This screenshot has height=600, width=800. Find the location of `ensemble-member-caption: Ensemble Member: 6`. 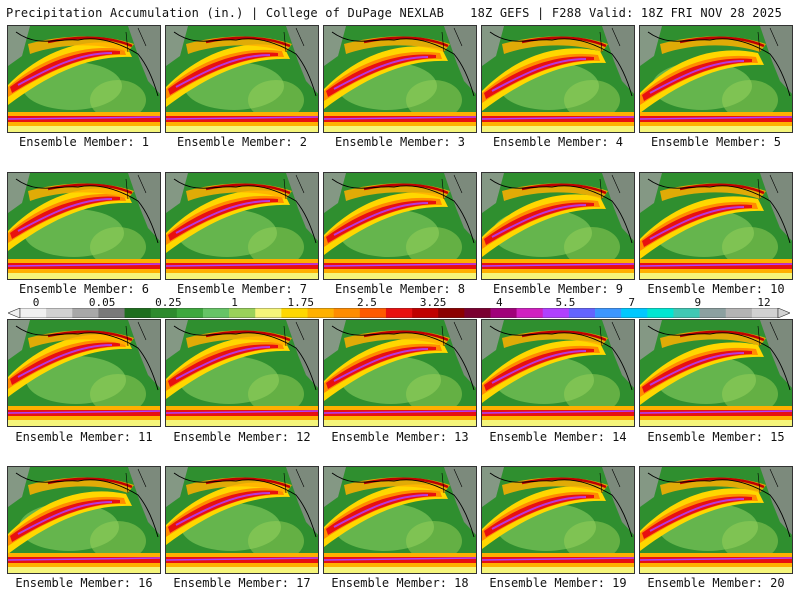

ensemble-member-caption: Ensemble Member: 6 is located at coordinates (84, 289).